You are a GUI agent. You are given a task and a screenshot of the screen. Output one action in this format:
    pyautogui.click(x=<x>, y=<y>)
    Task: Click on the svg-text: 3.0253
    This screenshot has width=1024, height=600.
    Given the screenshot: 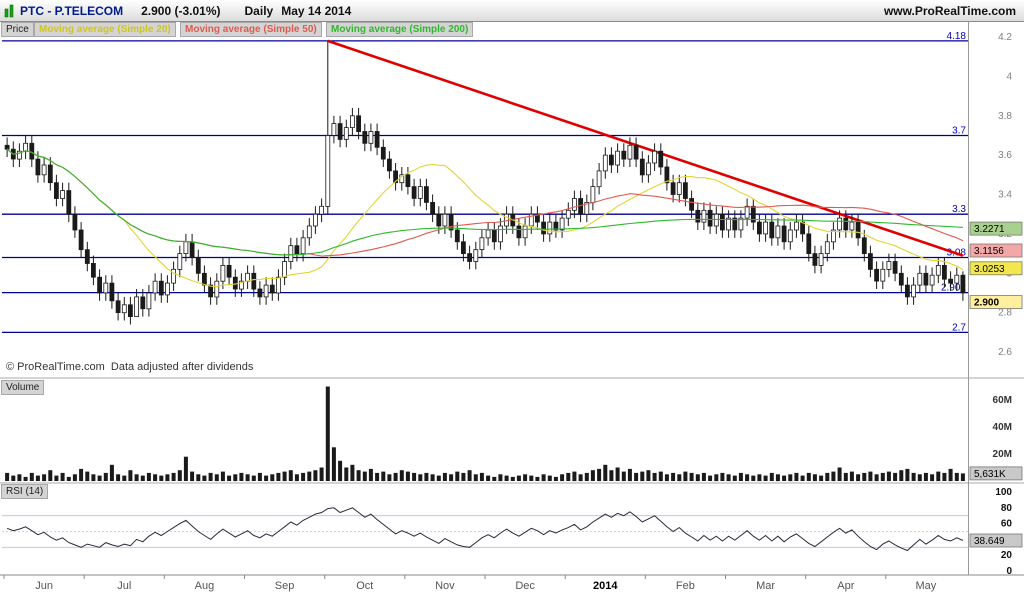 What is the action you would take?
    pyautogui.click(x=989, y=269)
    